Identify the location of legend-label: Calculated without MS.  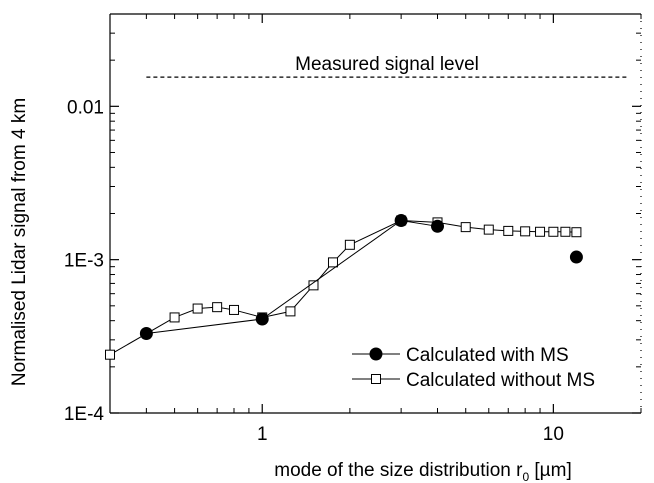
(500, 380).